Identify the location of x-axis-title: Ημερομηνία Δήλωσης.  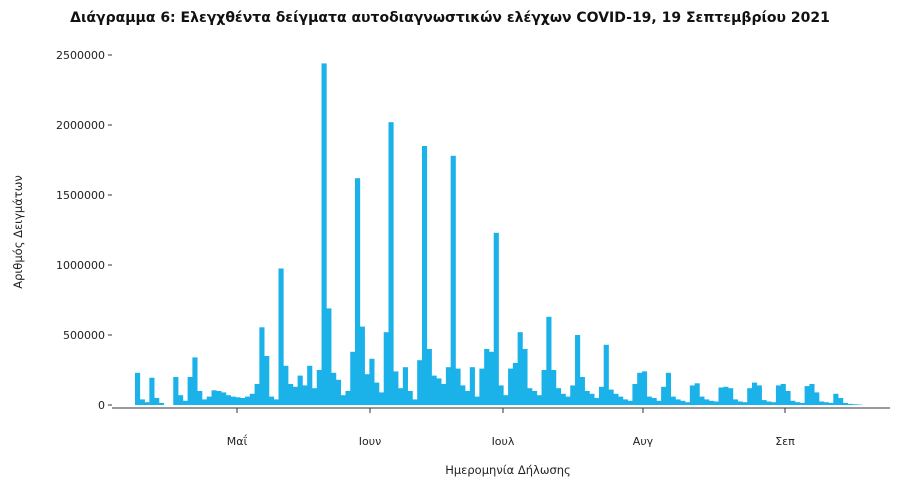
(508, 470).